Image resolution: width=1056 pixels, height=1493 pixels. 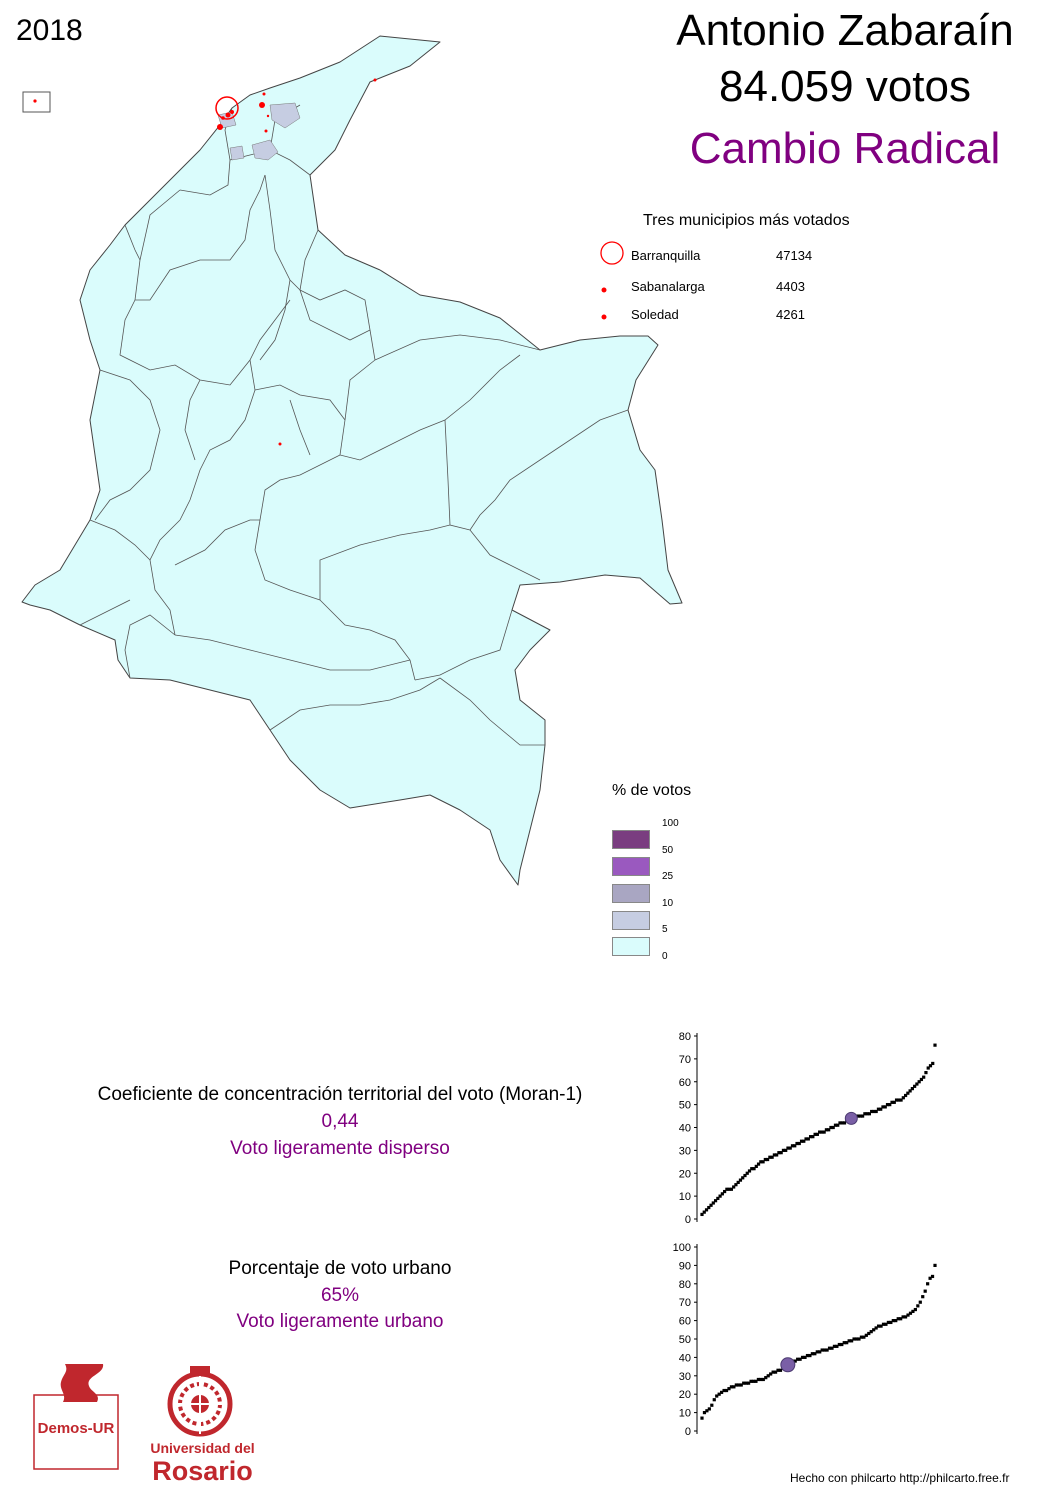 What do you see at coordinates (685, 1083) in the screenshot?
I see `y-tick-label: 60` at bounding box center [685, 1083].